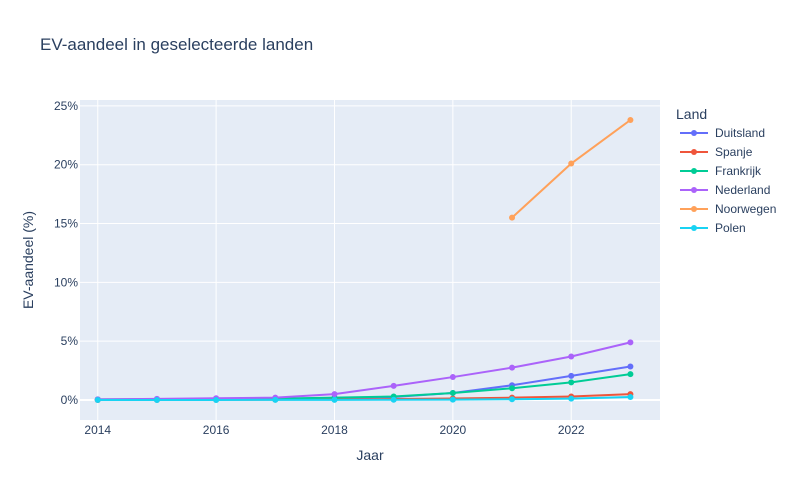 This screenshot has height=500, width=800. I want to click on x-tick-label: 2016, so click(216, 430).